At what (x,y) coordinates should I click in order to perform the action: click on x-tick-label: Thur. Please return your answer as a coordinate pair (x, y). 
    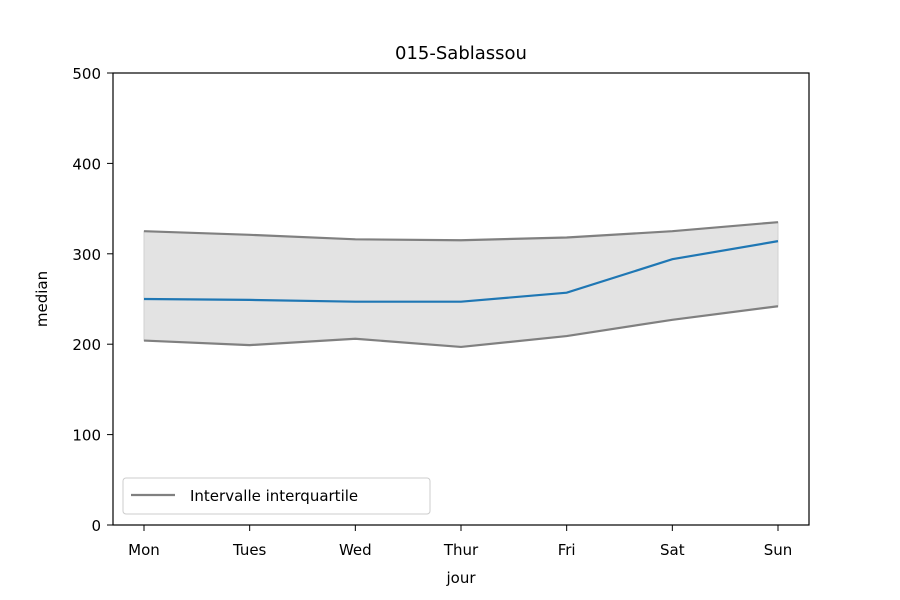
    Looking at the image, I should click on (461, 550).